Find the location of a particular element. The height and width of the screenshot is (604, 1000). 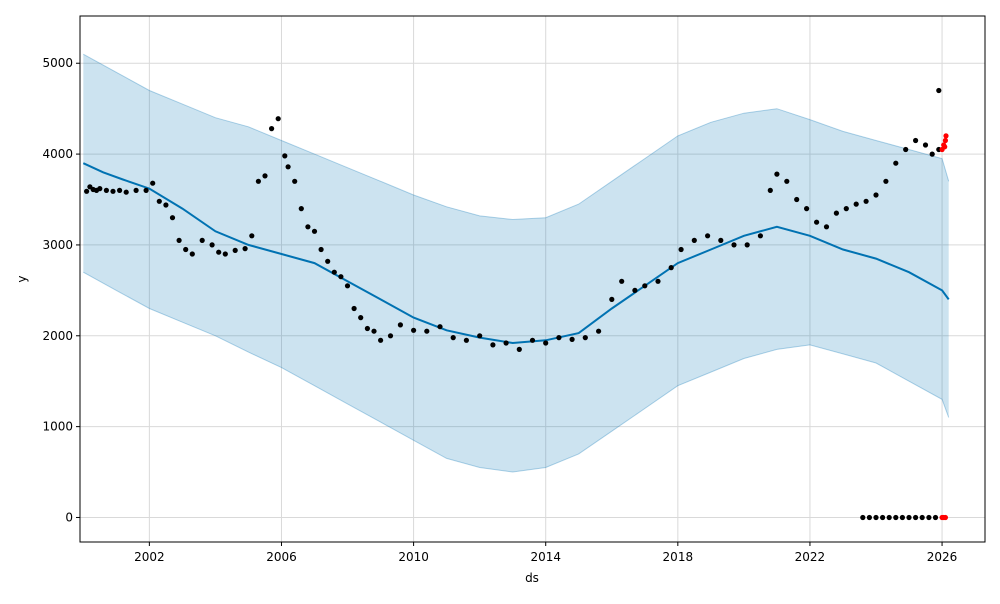

y-axis-ticks: 0 1000 2000 3000 4000 5000 is located at coordinates (61, 290).